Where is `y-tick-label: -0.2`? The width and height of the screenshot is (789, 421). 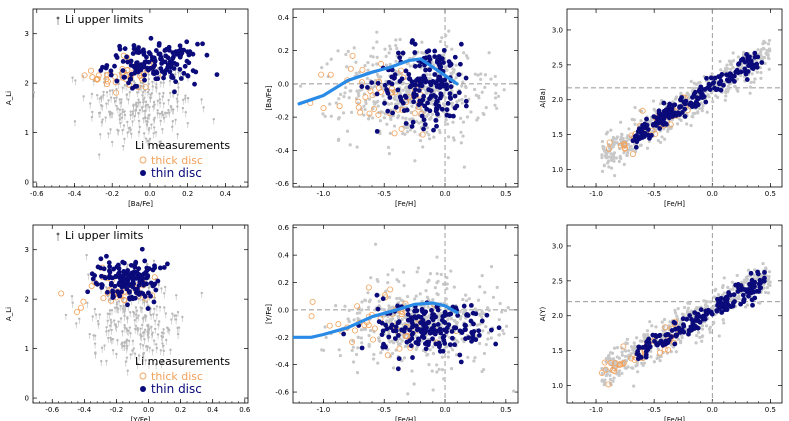
y-tick-label: -0.2 is located at coordinates (282, 118).